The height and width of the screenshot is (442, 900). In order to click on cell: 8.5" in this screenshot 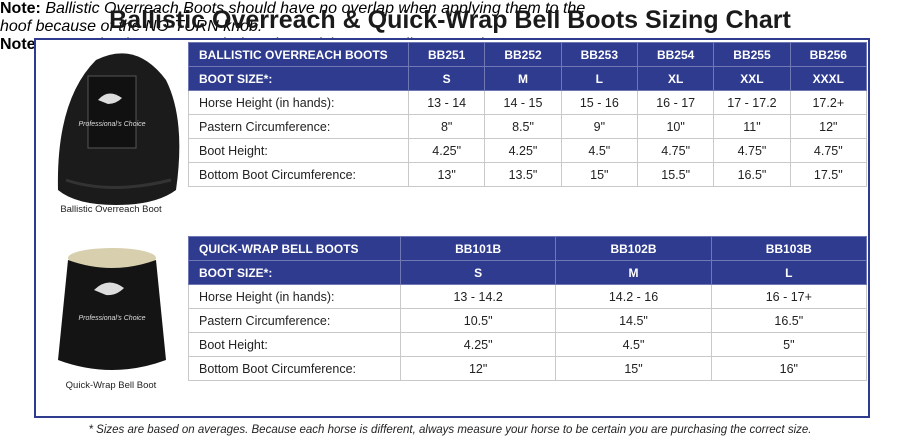, I will do `click(523, 126)`.